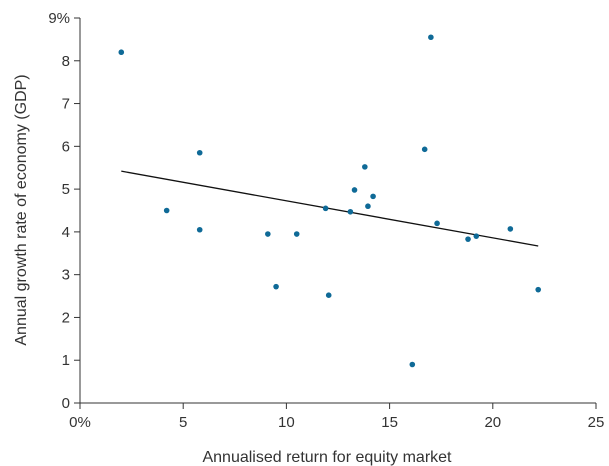  Describe the element at coordinates (66, 317) in the screenshot. I see `y-tick-label: 2` at that location.